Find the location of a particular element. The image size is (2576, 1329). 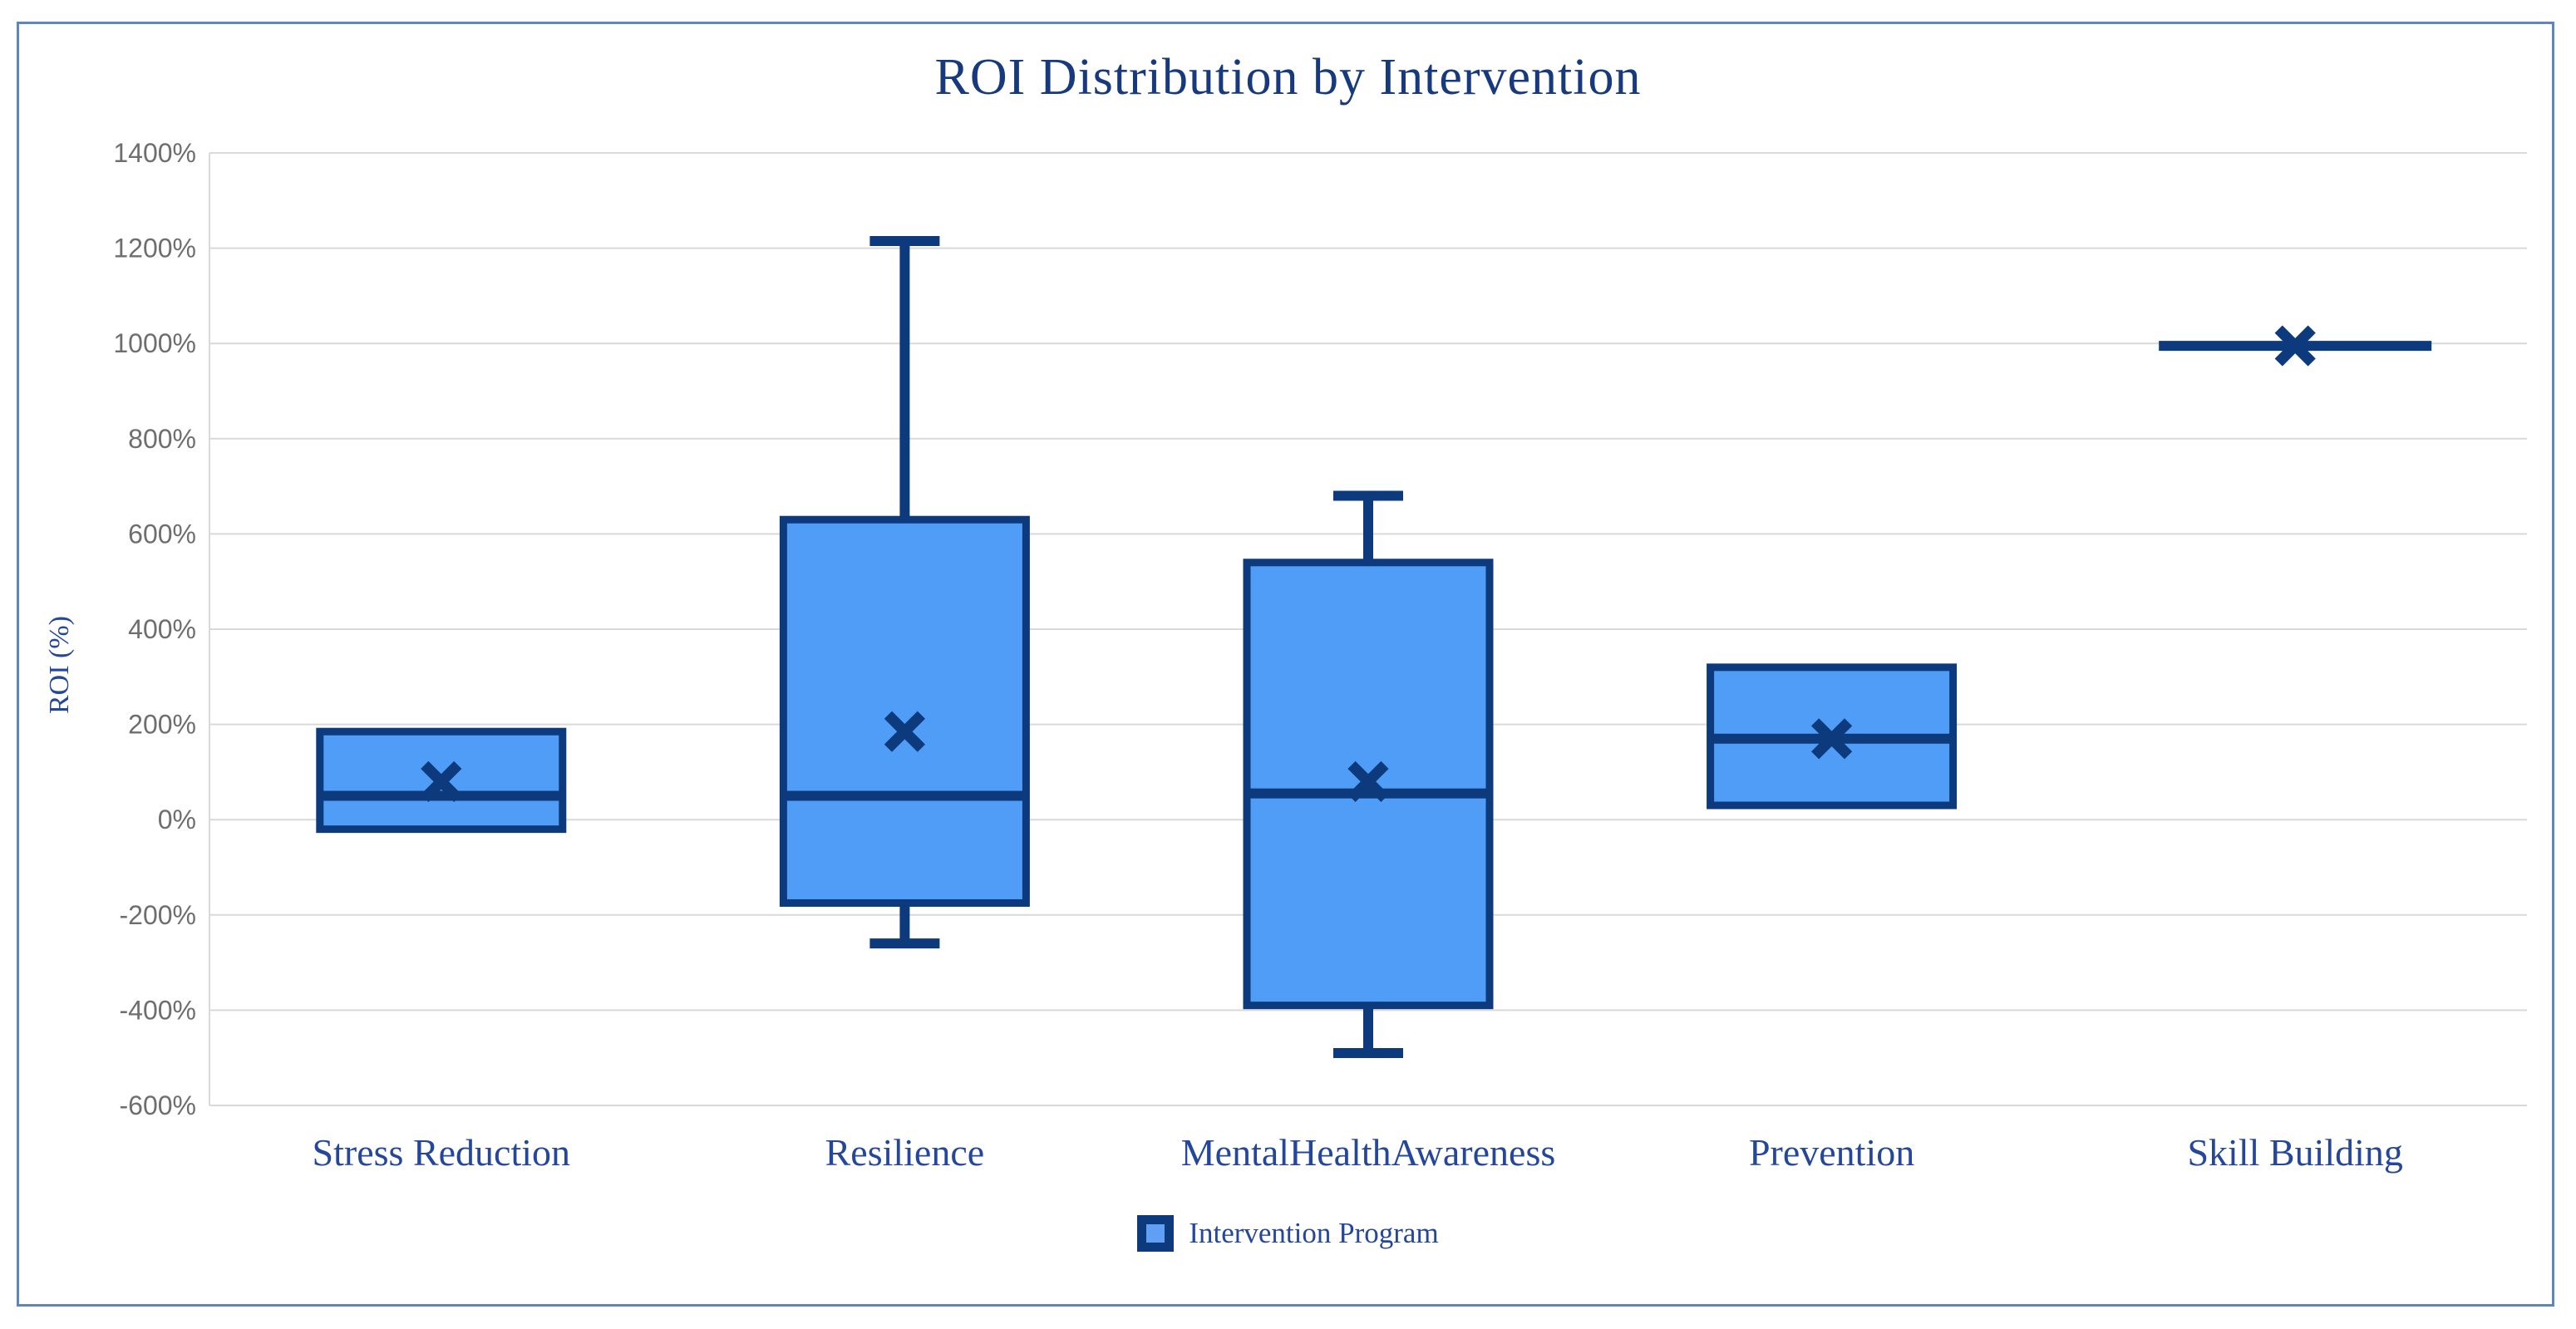

y-tick-label: 0% is located at coordinates (177, 820).